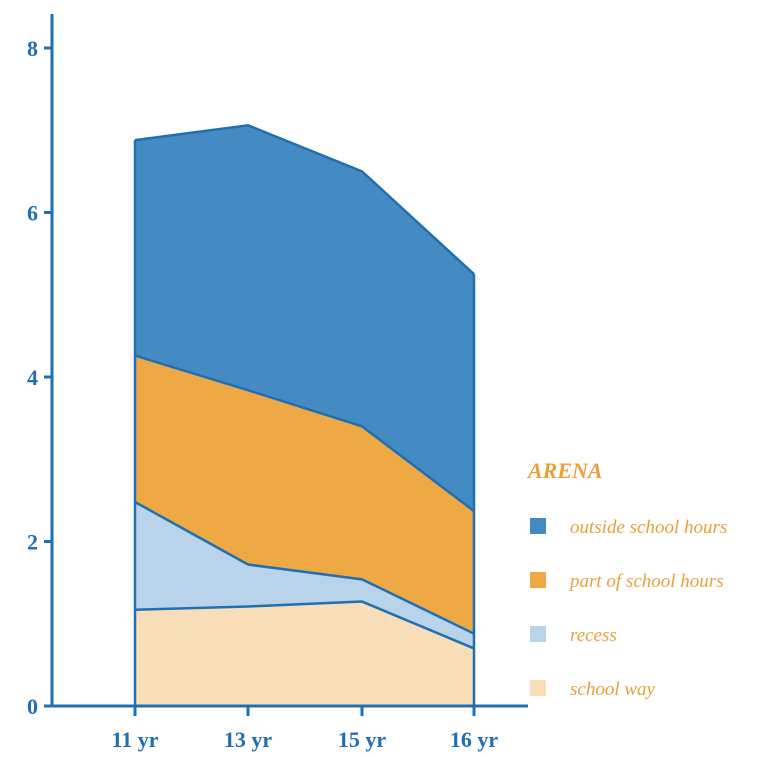 Image resolution: width=769 pixels, height=757 pixels. I want to click on legend-label: part of school hours, so click(646, 581).